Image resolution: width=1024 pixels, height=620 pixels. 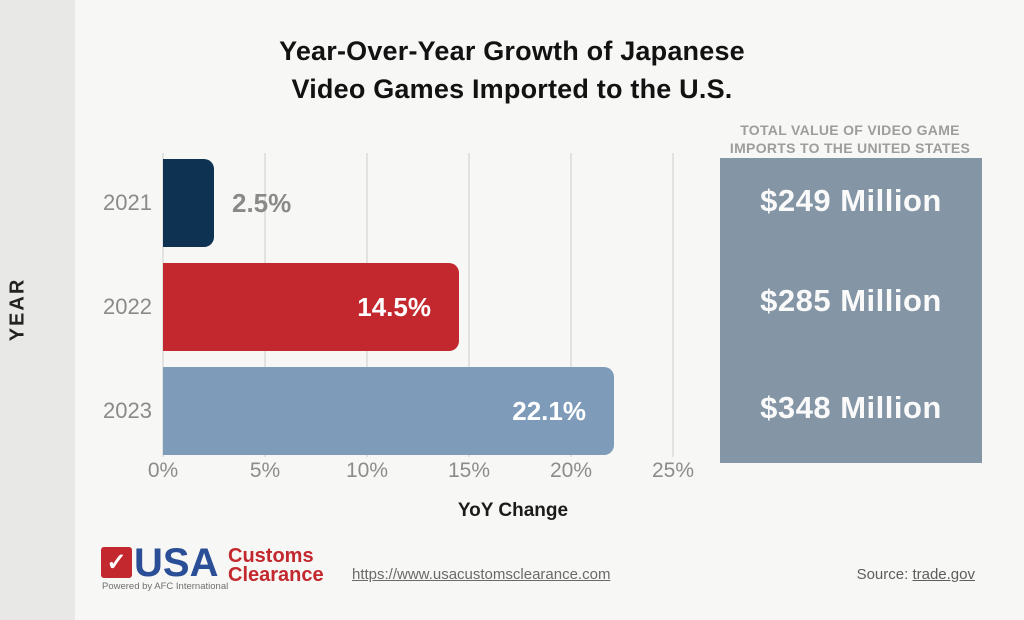 What do you see at coordinates (271, 556) in the screenshot?
I see `logo-customs-line: Customs` at bounding box center [271, 556].